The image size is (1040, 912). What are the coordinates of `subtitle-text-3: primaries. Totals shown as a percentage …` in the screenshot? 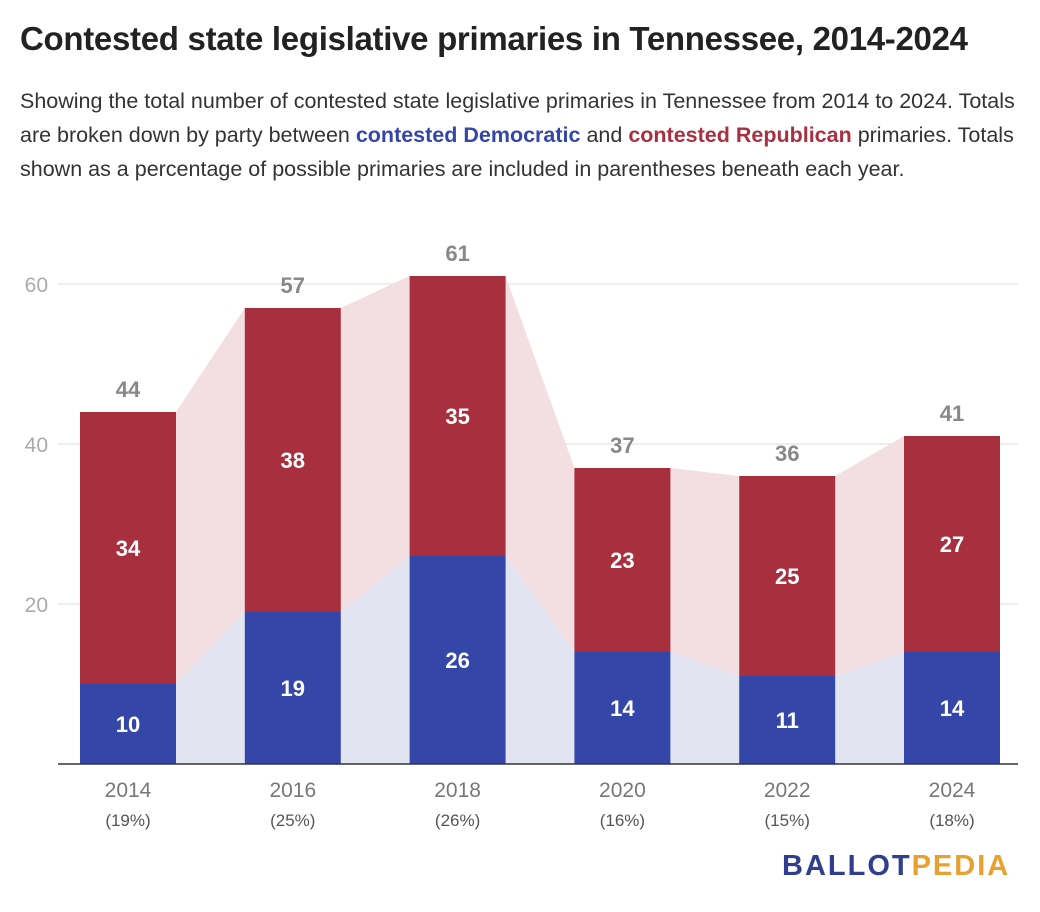 It's located at (517, 152).